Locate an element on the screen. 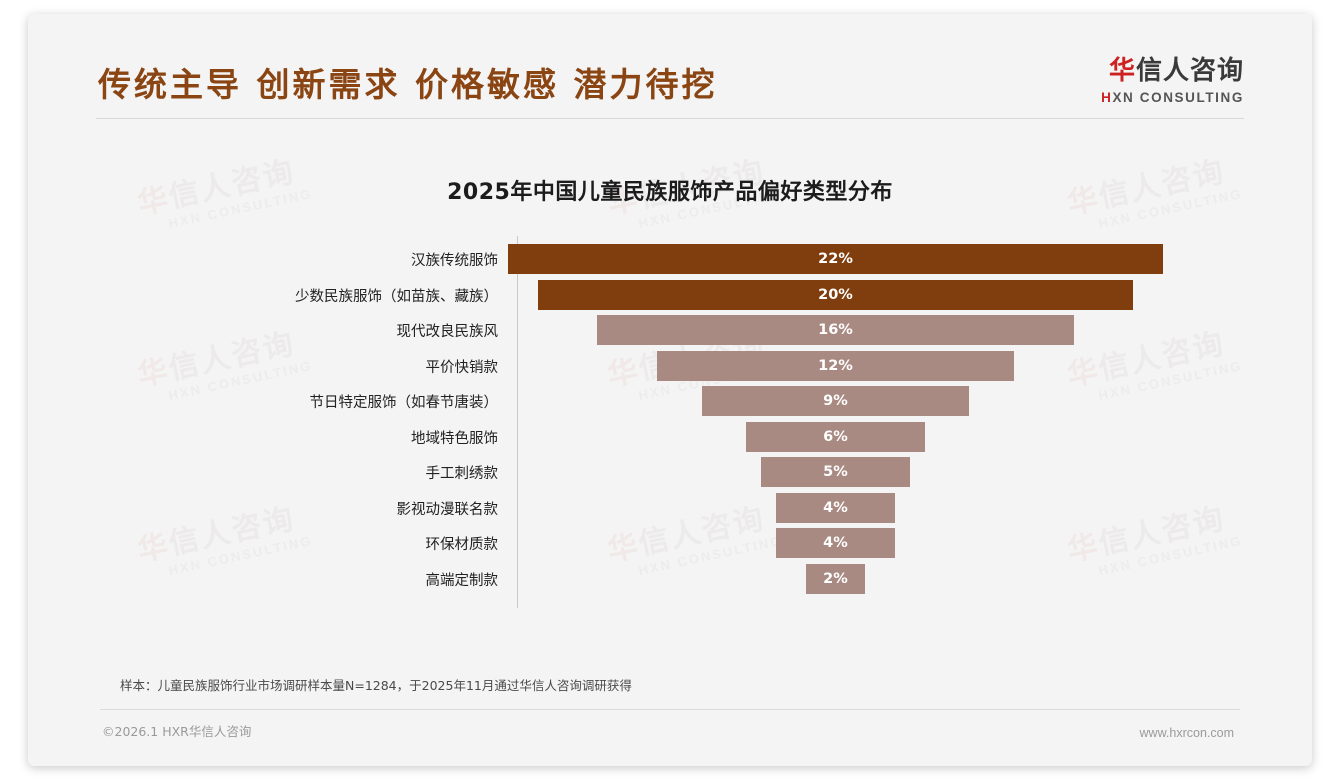 This screenshot has height=780, width=1340. website-link: www.hxrcon.com is located at coordinates (1186, 733).